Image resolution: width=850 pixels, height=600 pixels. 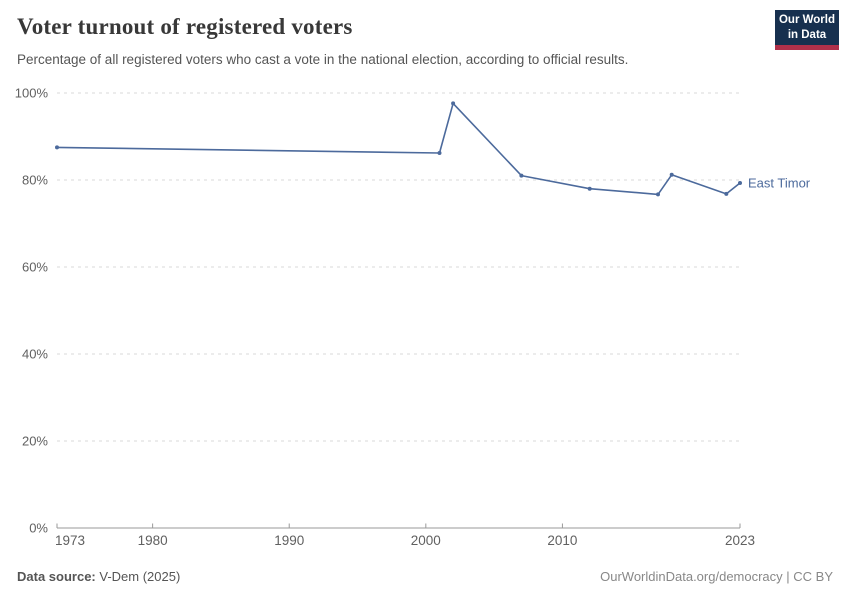 What do you see at coordinates (740, 540) in the screenshot?
I see `x-axis-tick-label: 2023` at bounding box center [740, 540].